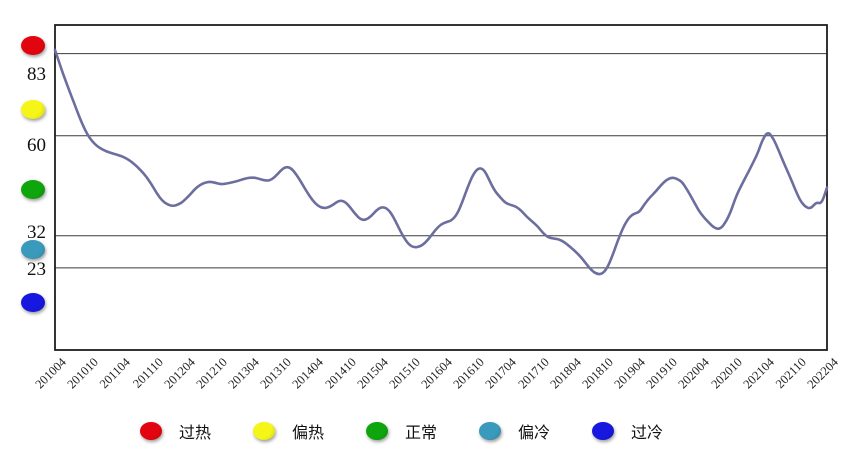 The width and height of the screenshot is (858, 467). I want to click on legend-label-1: 过热, so click(195, 433).